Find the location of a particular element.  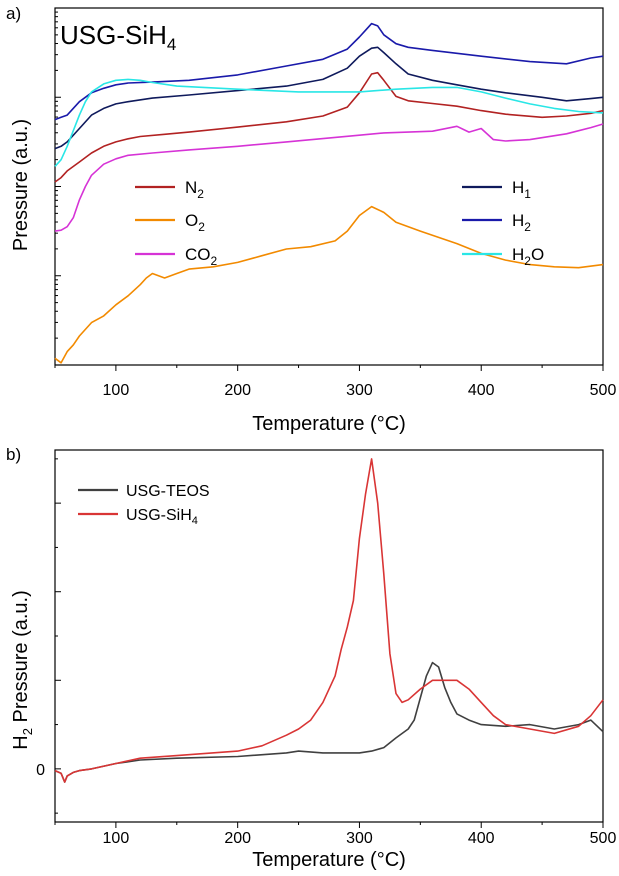

panel-b-x-tick-label: 300 is located at coordinates (359, 838).